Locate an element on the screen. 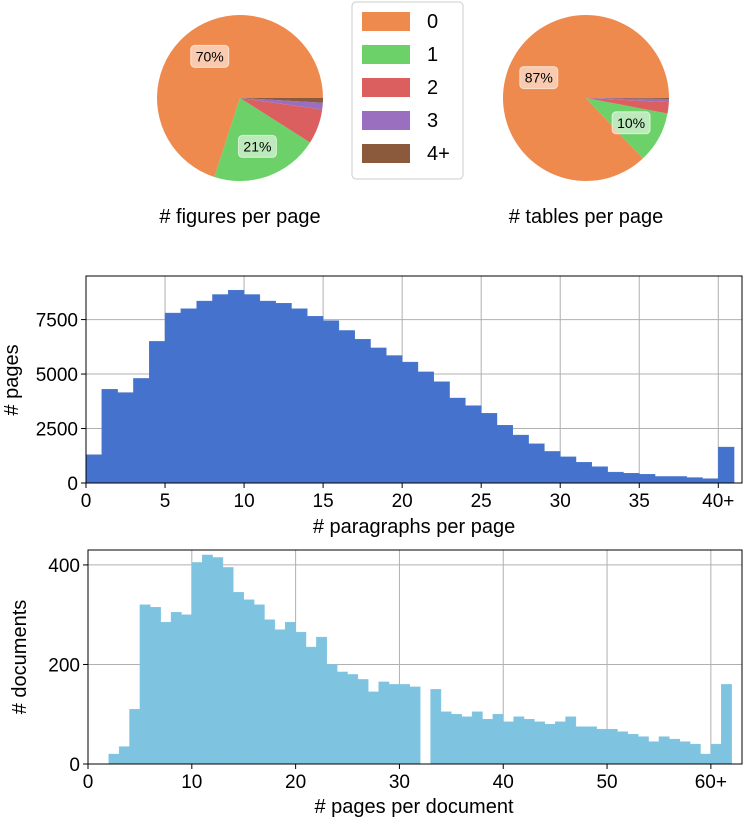 The width and height of the screenshot is (748, 823). pie1-pct-label-1: 21% is located at coordinates (257, 146).